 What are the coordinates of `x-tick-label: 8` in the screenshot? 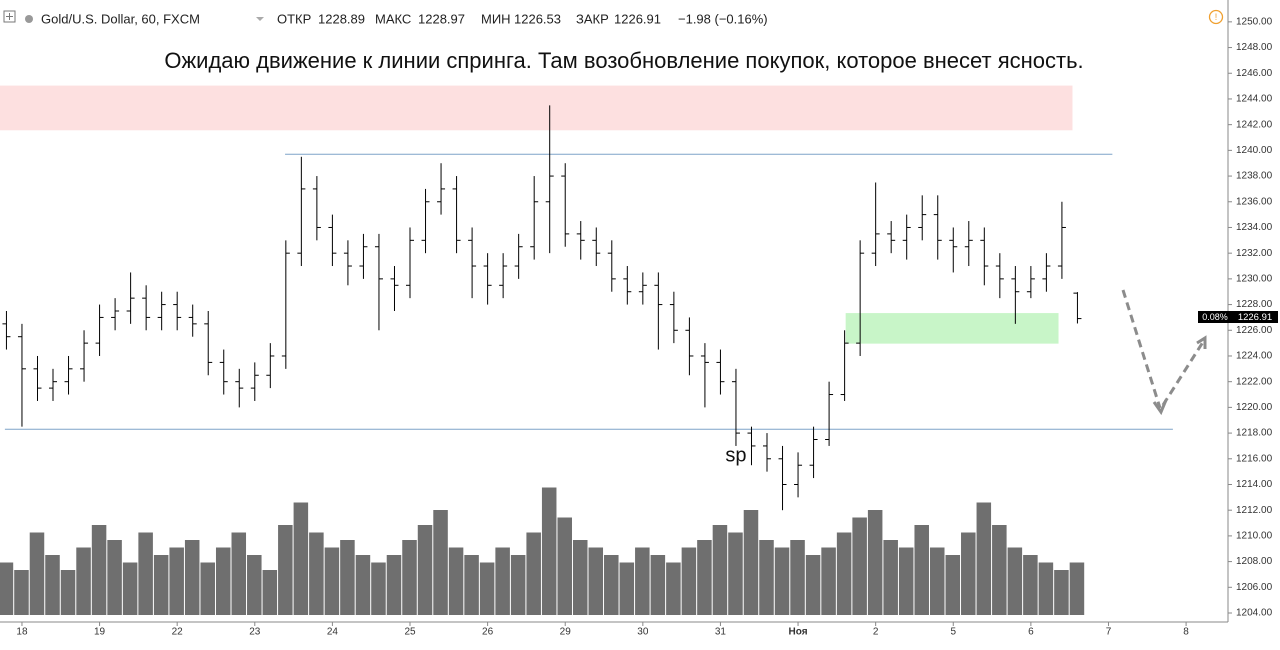 It's located at (1186, 632).